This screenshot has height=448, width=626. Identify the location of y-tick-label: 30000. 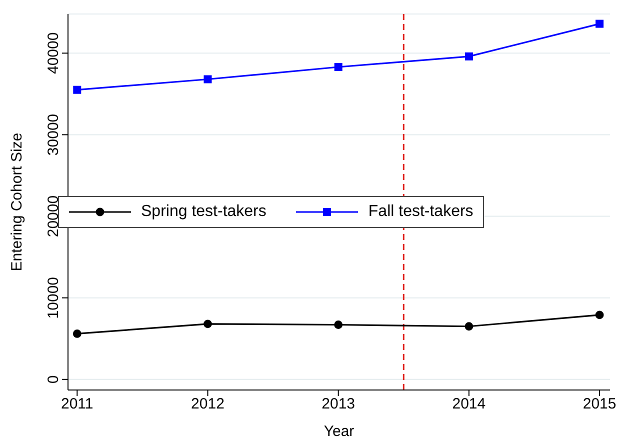
(53, 135).